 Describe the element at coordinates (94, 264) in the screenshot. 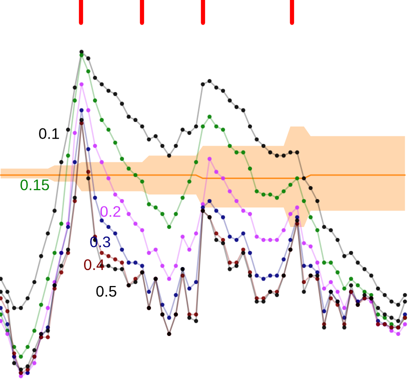

I see `series-label: 0.4` at that location.